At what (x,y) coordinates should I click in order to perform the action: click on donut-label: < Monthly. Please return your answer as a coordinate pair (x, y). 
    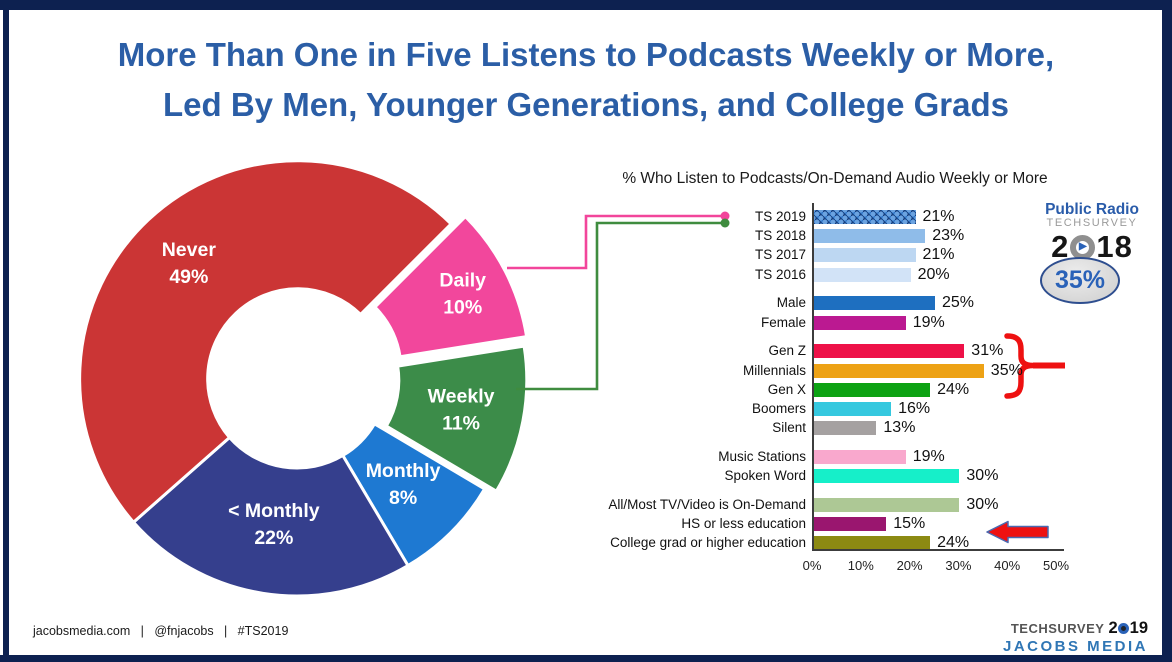
    Looking at the image, I should click on (274, 511).